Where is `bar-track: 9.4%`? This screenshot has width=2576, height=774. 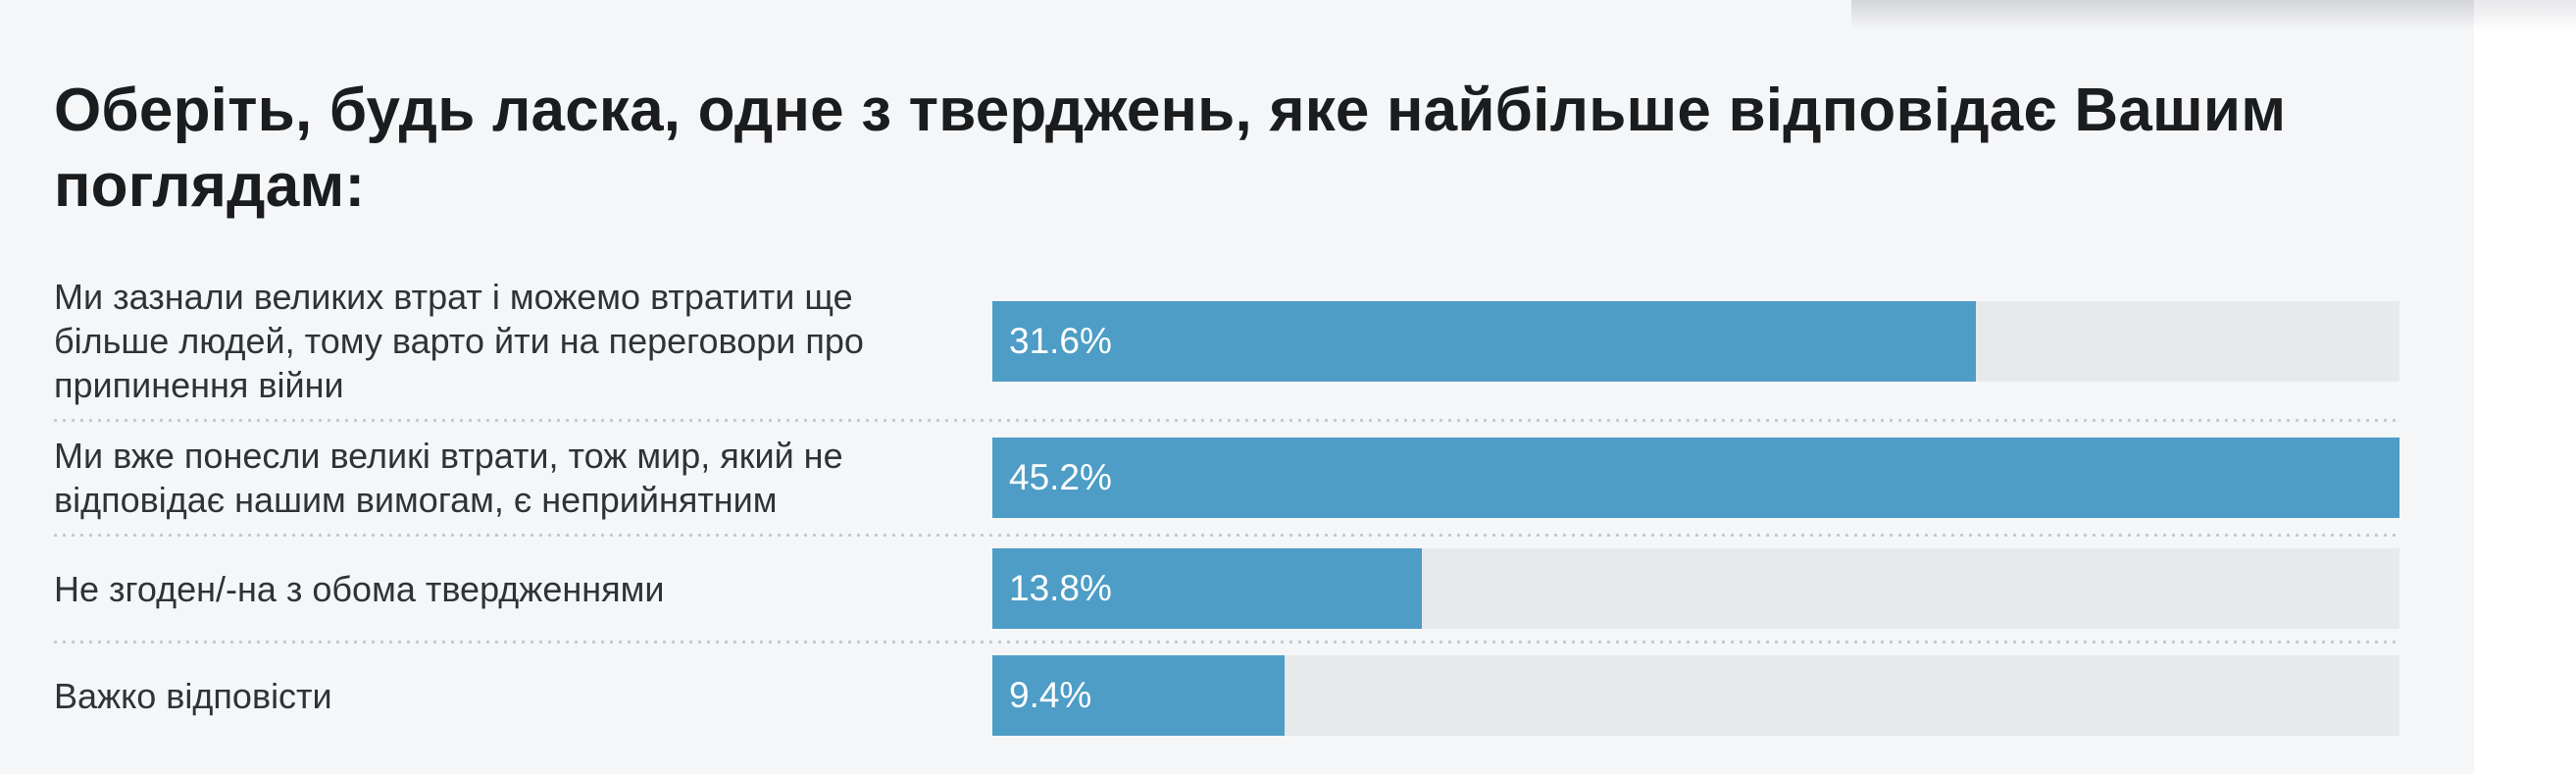 bar-track: 9.4% is located at coordinates (1696, 695).